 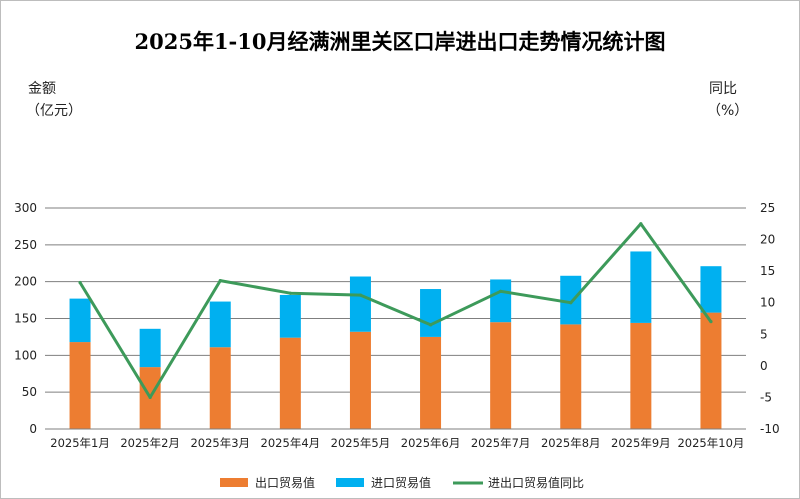 I want to click on y-left-tick-label: 250, so click(x=25, y=245).